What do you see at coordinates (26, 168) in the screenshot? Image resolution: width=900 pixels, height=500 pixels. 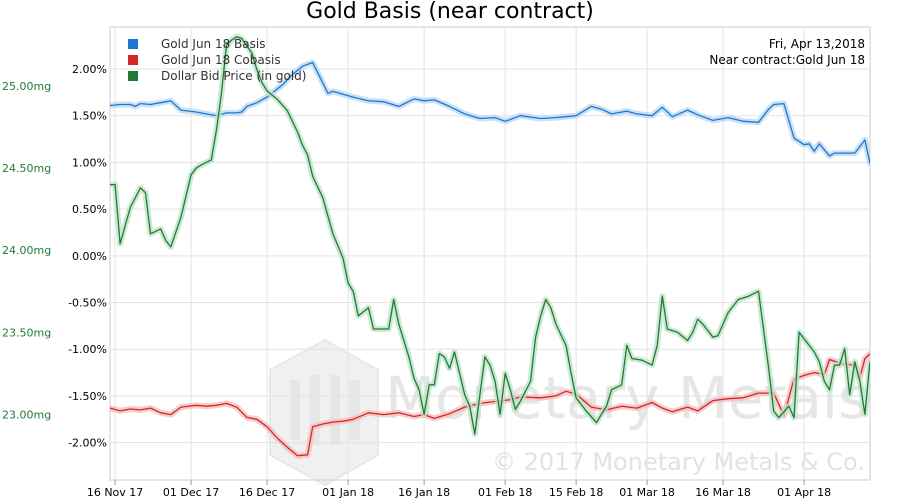 I see `y-left-tick-label: 24.50mg` at bounding box center [26, 168].